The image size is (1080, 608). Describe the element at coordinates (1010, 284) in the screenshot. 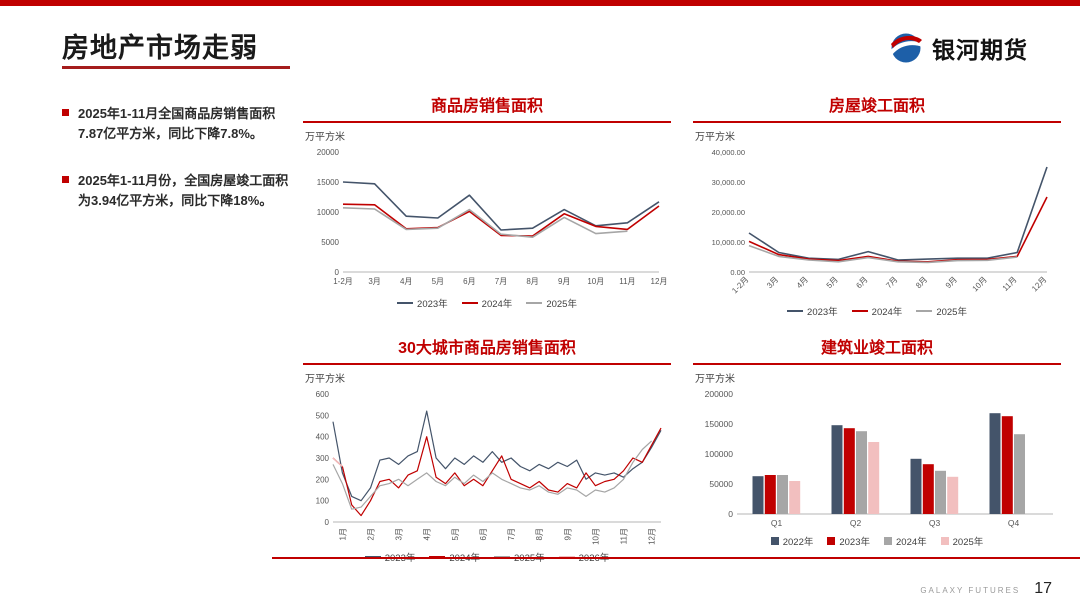

I see `x-tick-label: 11月` at that location.